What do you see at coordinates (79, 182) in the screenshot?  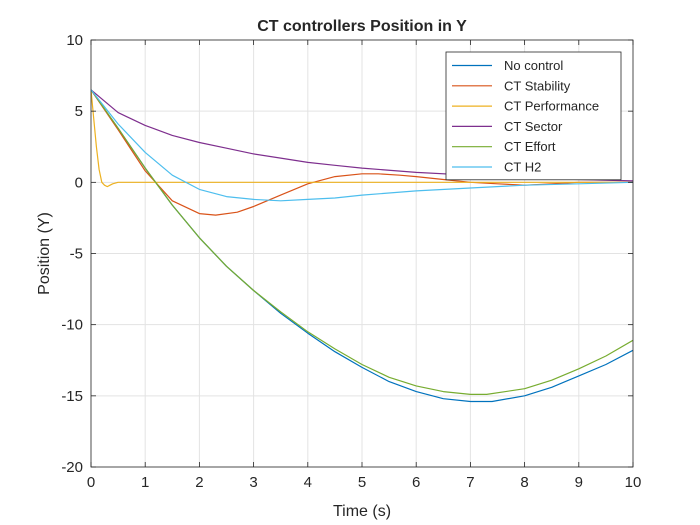 I see `y-tick-label: 0` at bounding box center [79, 182].